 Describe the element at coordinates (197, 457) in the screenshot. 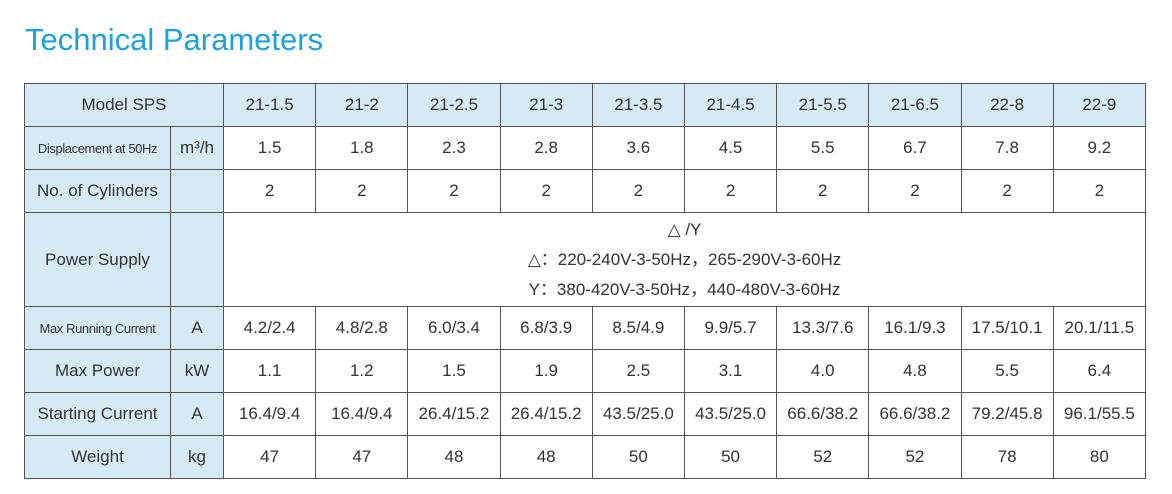

I see `unit-cell: kg` at that location.